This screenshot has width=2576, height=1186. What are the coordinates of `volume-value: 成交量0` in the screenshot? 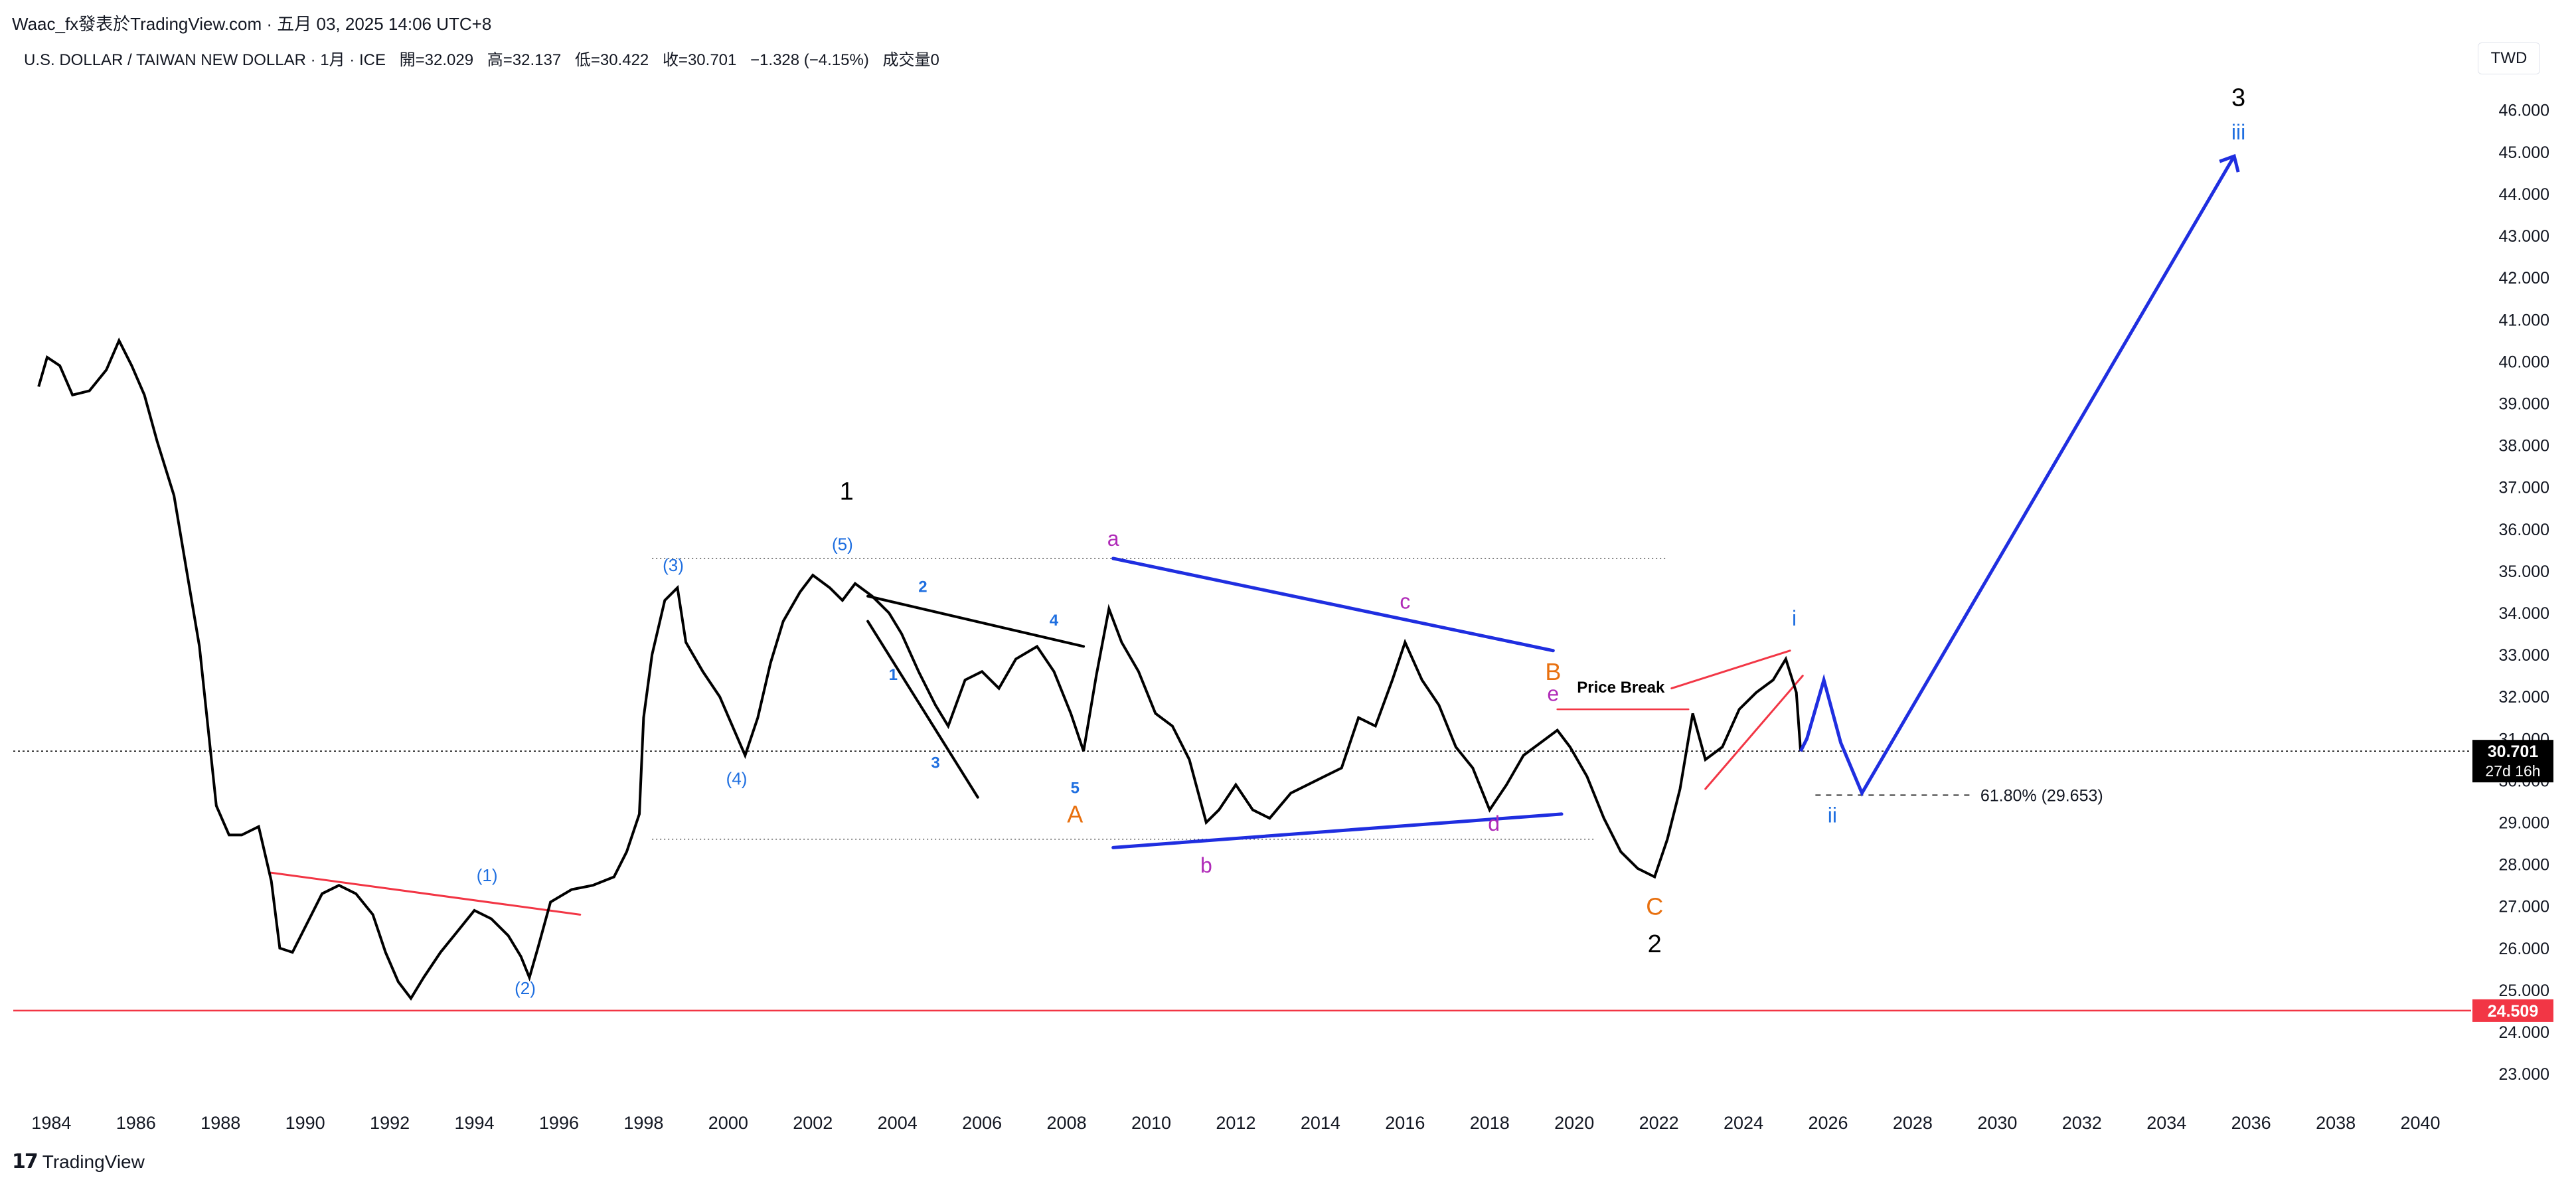 It's located at (910, 60).